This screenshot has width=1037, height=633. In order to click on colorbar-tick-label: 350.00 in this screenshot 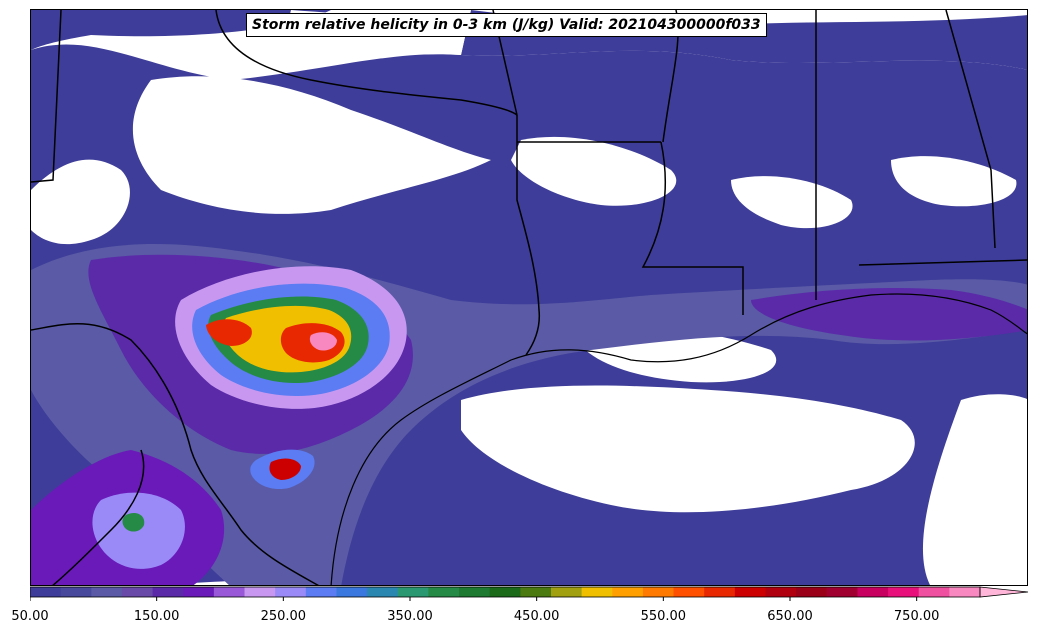, I will do `click(410, 616)`.